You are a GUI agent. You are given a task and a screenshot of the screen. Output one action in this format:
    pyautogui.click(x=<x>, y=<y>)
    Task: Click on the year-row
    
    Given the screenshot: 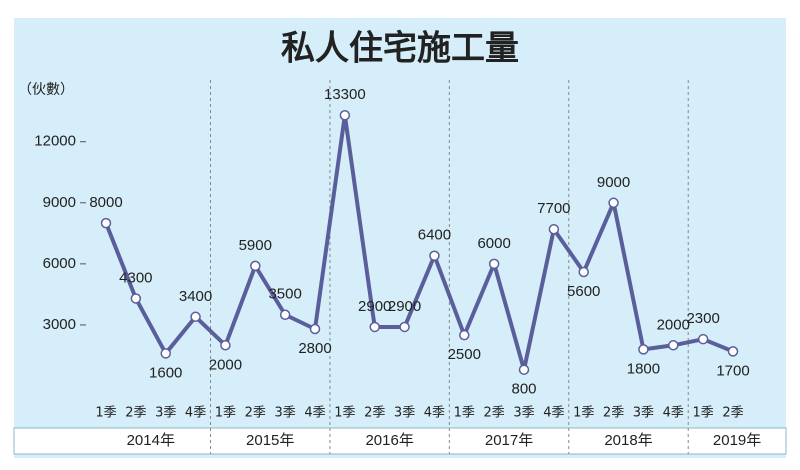 What is the action you would take?
    pyautogui.click(x=400, y=441)
    